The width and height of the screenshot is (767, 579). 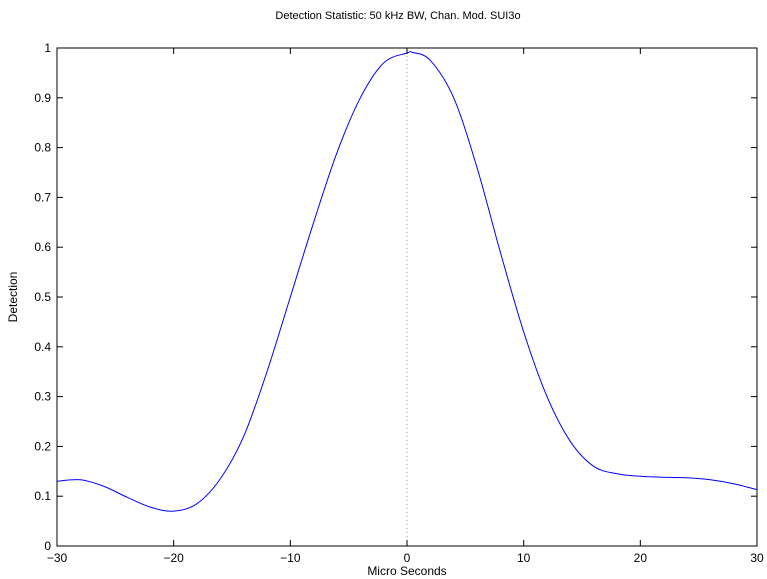 What do you see at coordinates (173, 558) in the screenshot?
I see `x-tick-label: −20` at bounding box center [173, 558].